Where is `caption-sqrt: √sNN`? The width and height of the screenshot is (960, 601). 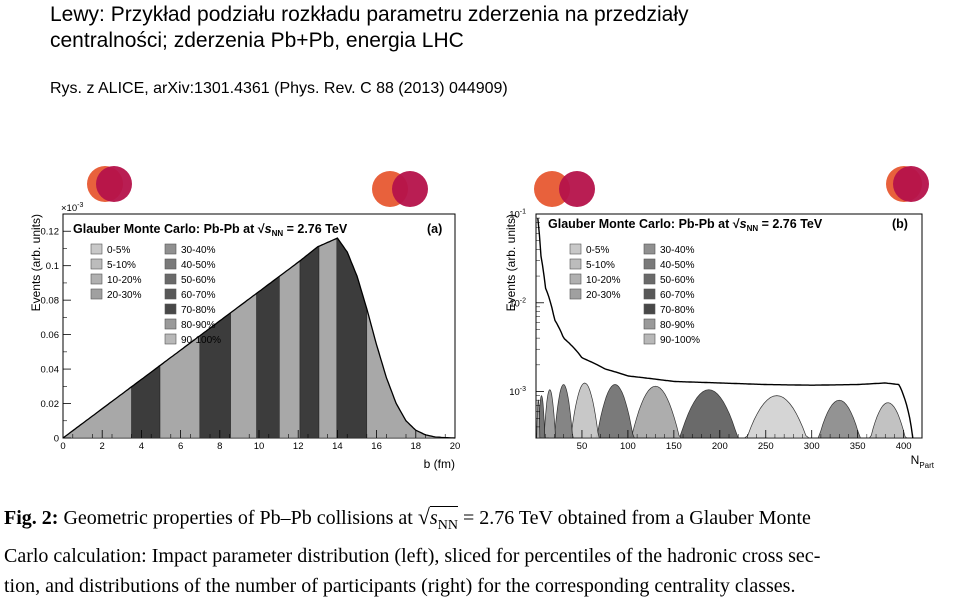 caption-sqrt: √sNN is located at coordinates (437, 518).